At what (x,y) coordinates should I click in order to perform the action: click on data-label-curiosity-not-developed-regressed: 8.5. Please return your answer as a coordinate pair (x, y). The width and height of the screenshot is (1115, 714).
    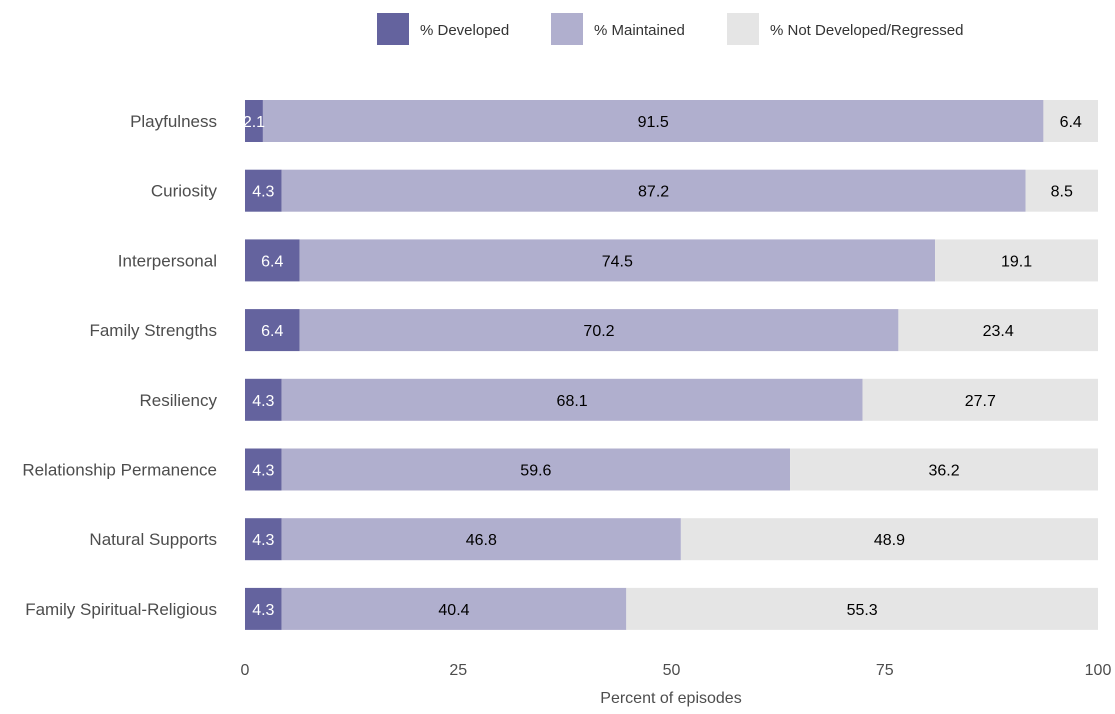
    Looking at the image, I should click on (1062, 192).